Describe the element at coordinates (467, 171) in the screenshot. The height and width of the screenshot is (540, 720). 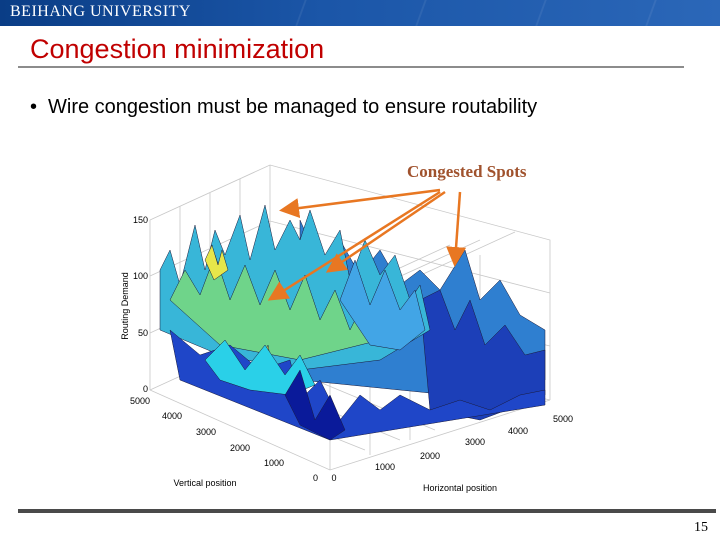
I see `congested-spots-label: Congested Spots` at that location.